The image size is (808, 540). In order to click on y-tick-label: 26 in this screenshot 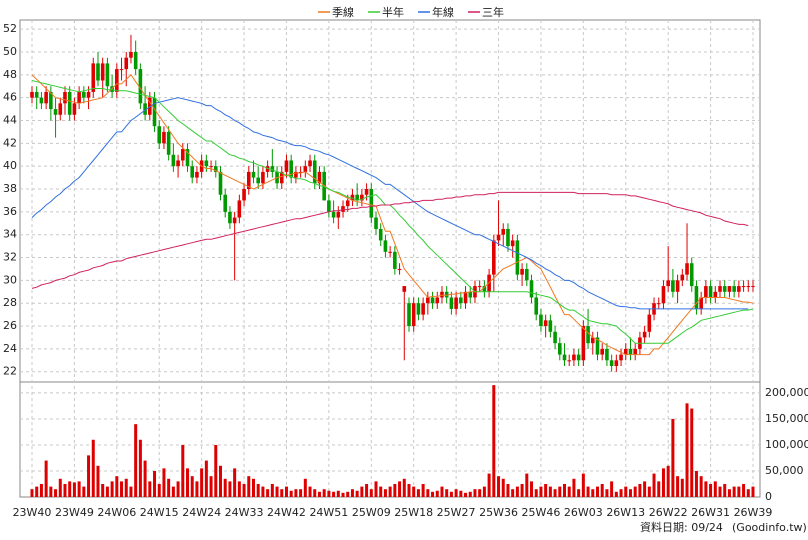, I will do `click(10, 325)`.